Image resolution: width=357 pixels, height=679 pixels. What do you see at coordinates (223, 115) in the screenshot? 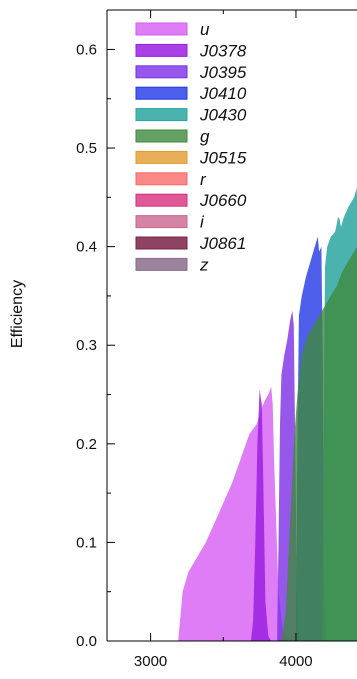
I see `legend-label-j0430: J0430` at bounding box center [223, 115].